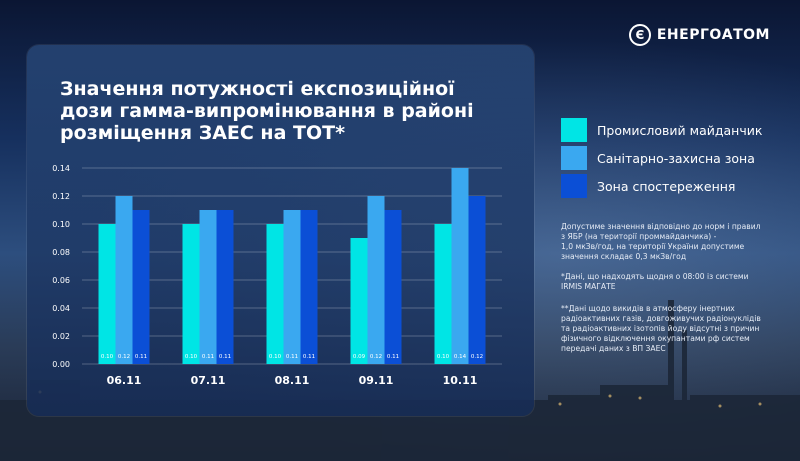  What do you see at coordinates (292, 380) in the screenshot?
I see `x-tick-label: 08.11` at bounding box center [292, 380].